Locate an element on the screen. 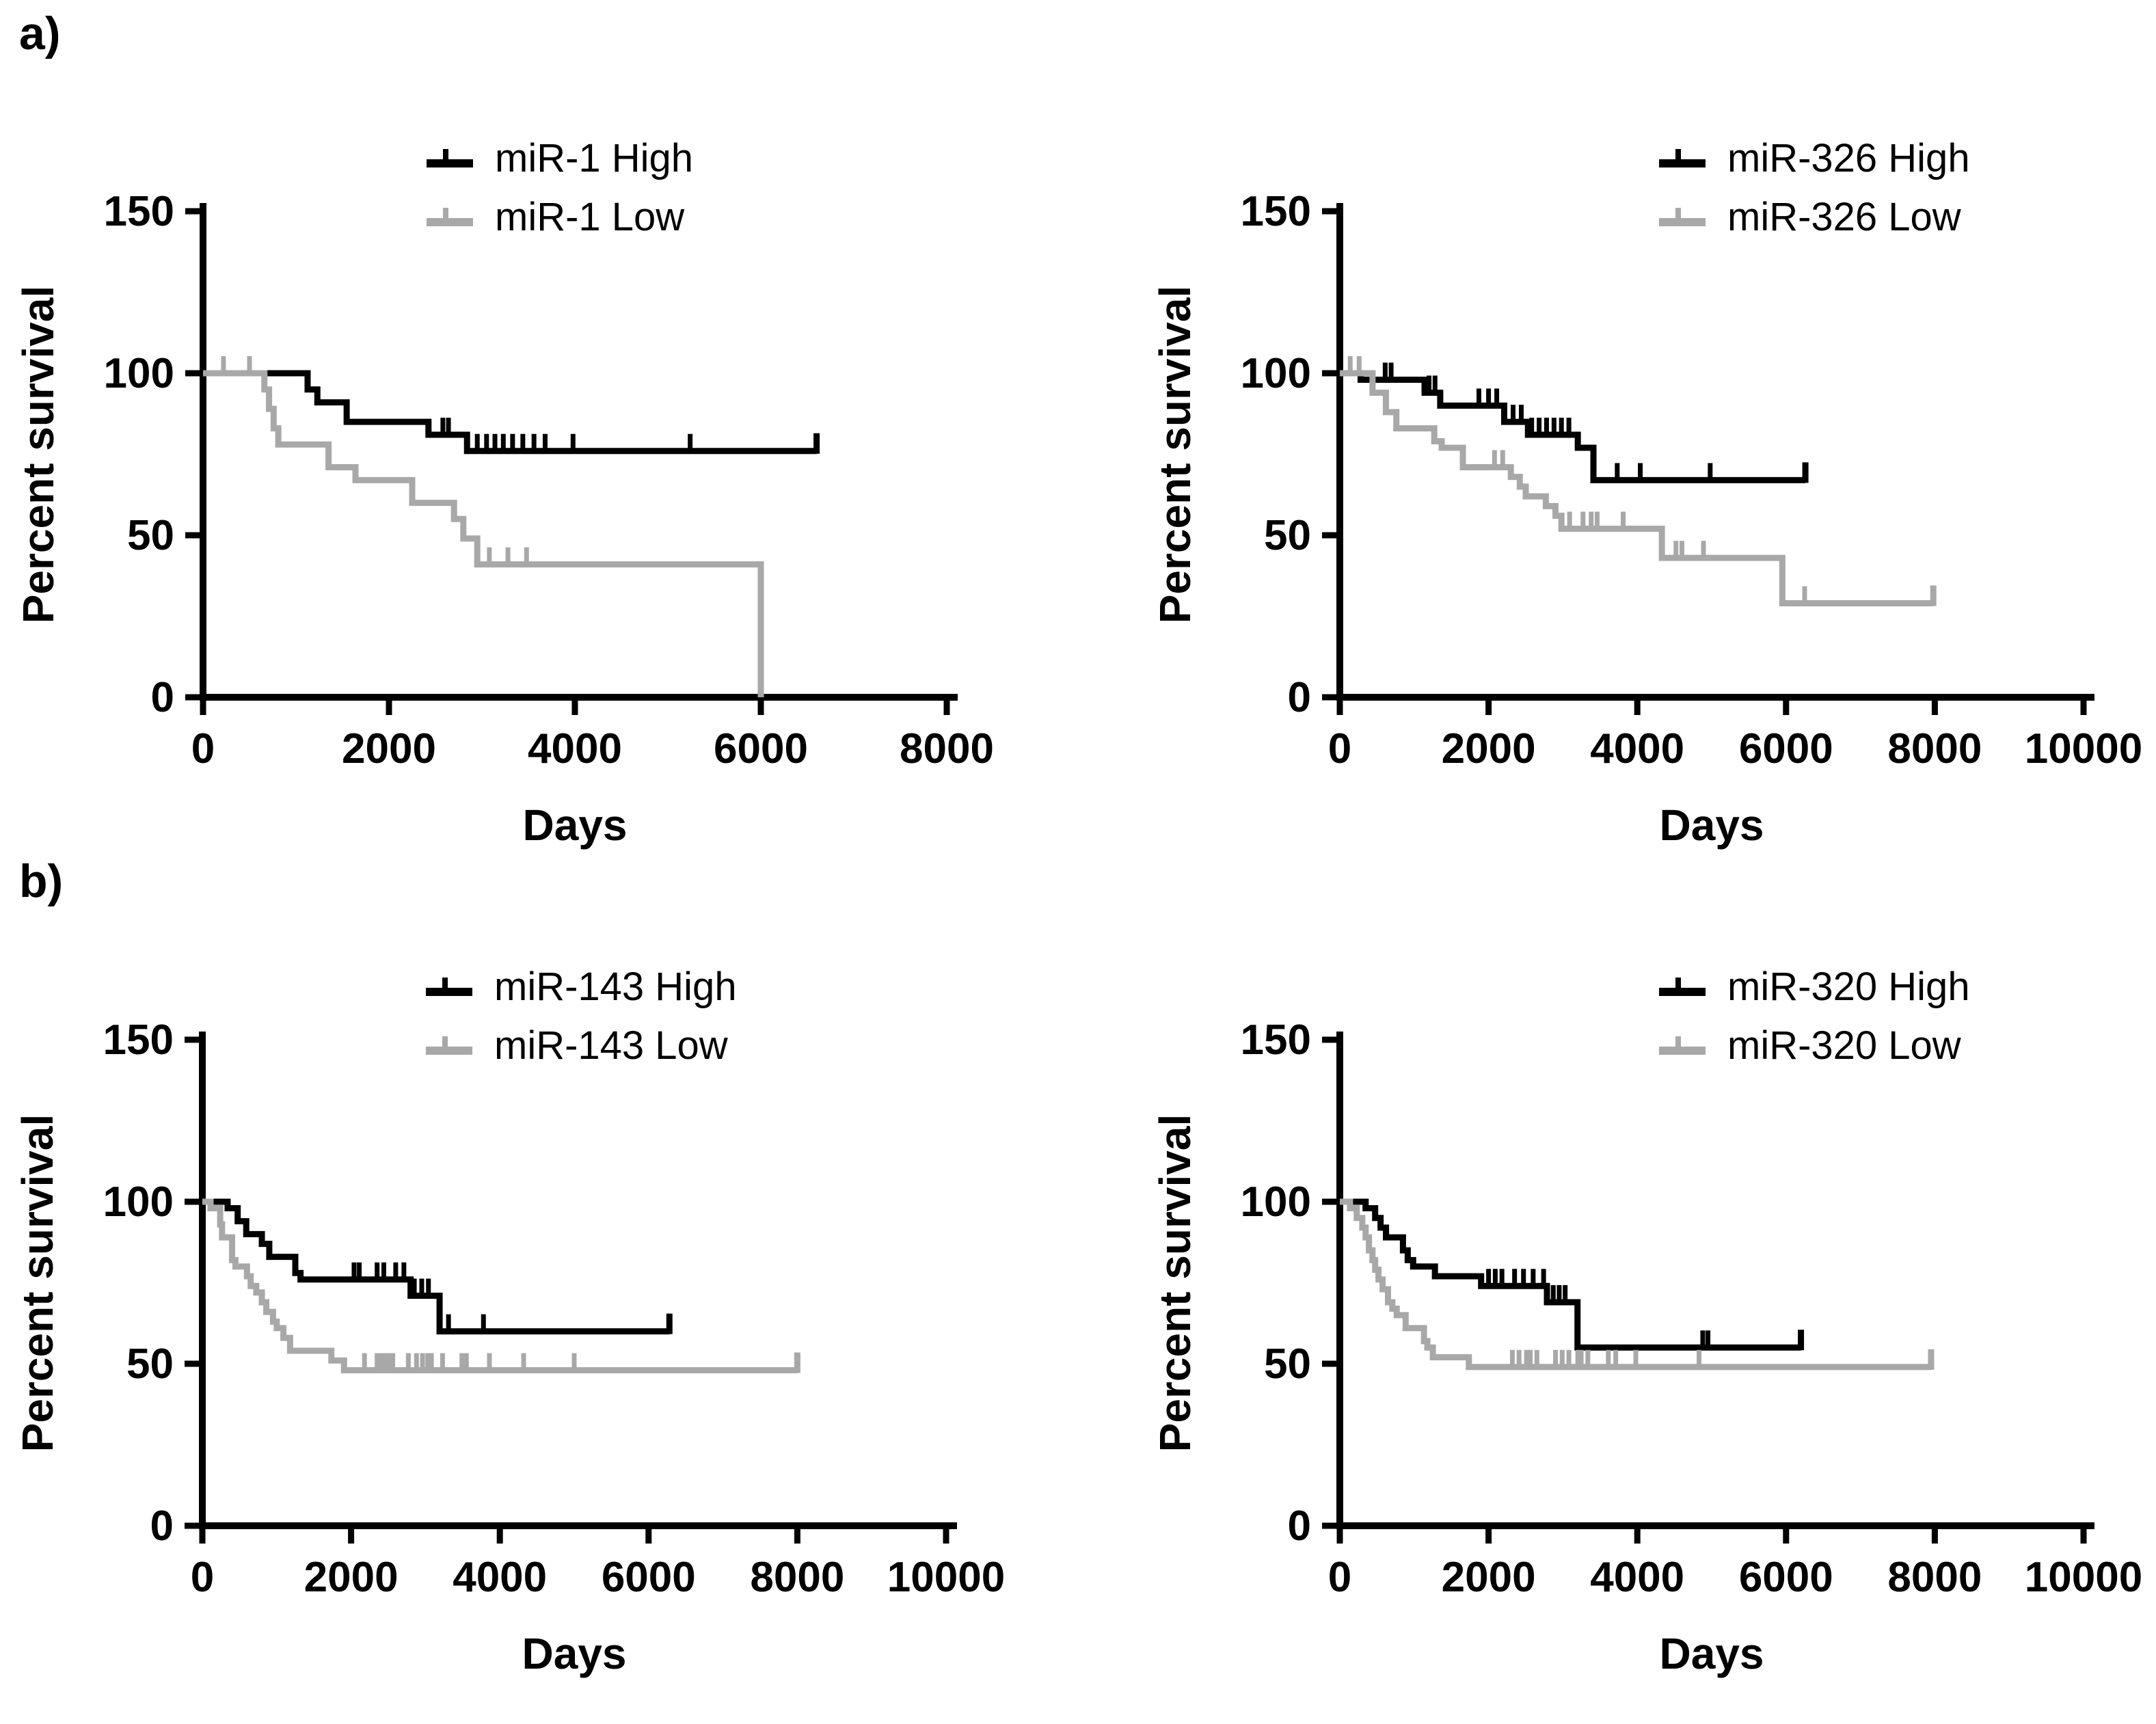  legend-label-low: miR-320 Low is located at coordinates (1844, 1045).